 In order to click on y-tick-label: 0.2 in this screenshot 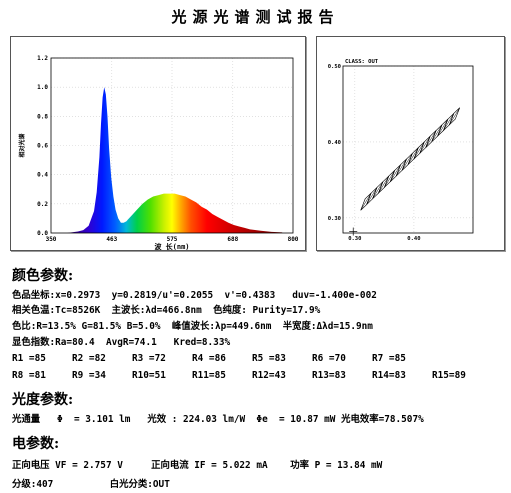, I will do `click(42, 204)`.